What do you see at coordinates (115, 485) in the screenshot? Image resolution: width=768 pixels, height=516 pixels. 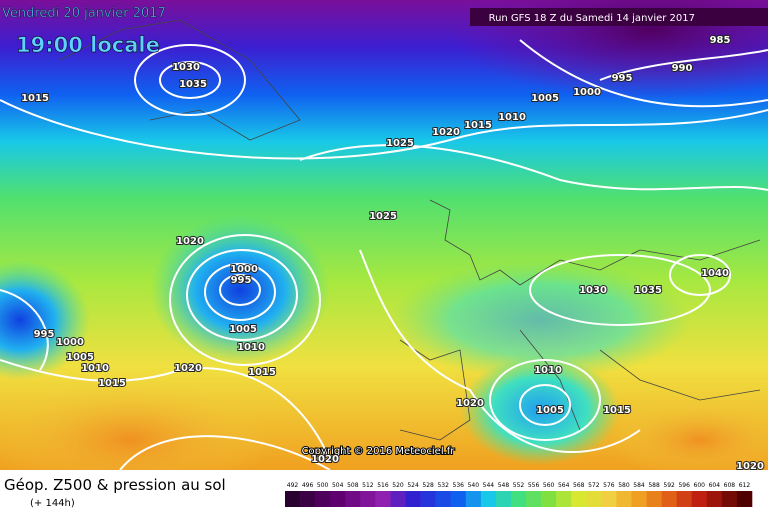 I see `footer-title: Géop. Z500 & pression au sol` at bounding box center [115, 485].